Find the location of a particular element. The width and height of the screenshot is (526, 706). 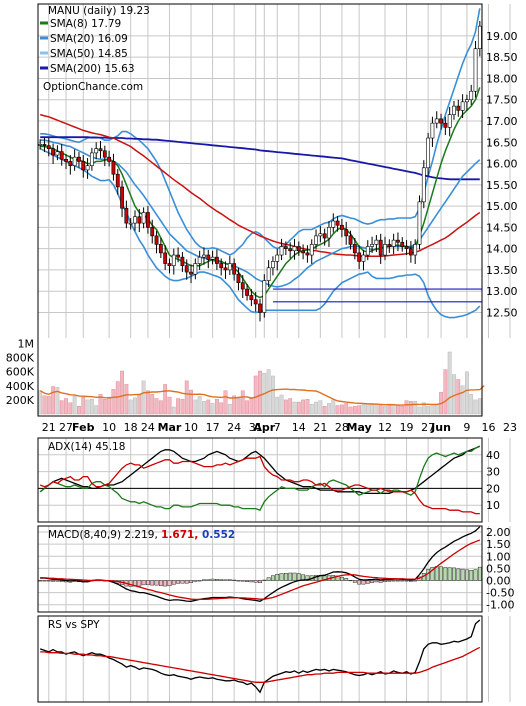

adx-axis-tick-label: 10 is located at coordinates (493, 505).